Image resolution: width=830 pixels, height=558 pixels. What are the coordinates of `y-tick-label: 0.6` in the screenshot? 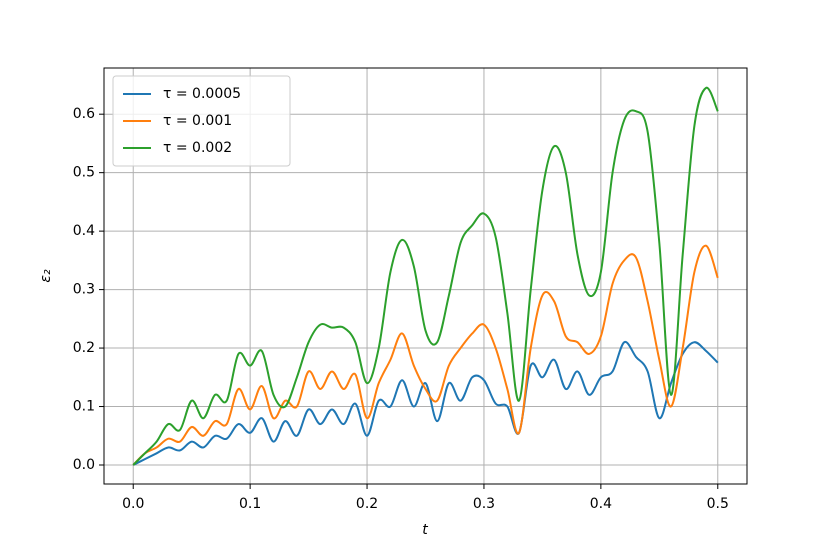 It's located at (84, 114).